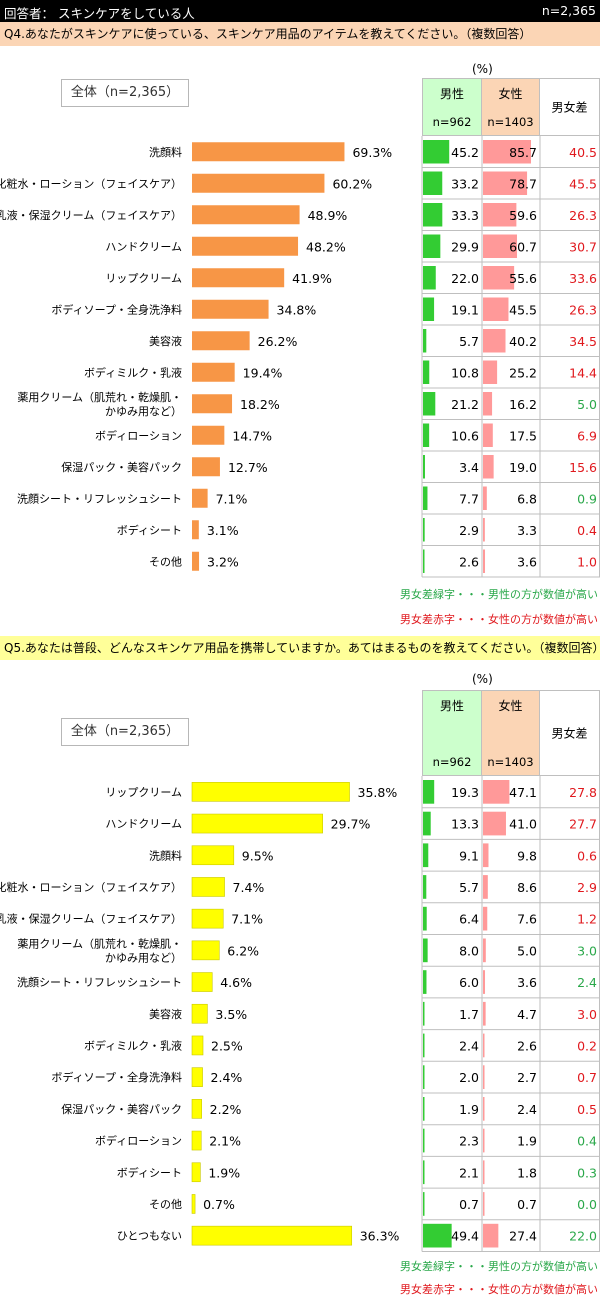 This screenshot has height=1303, width=600. Describe the element at coordinates (527, 1172) in the screenshot. I see `q5-female-value: 1.8` at that location.